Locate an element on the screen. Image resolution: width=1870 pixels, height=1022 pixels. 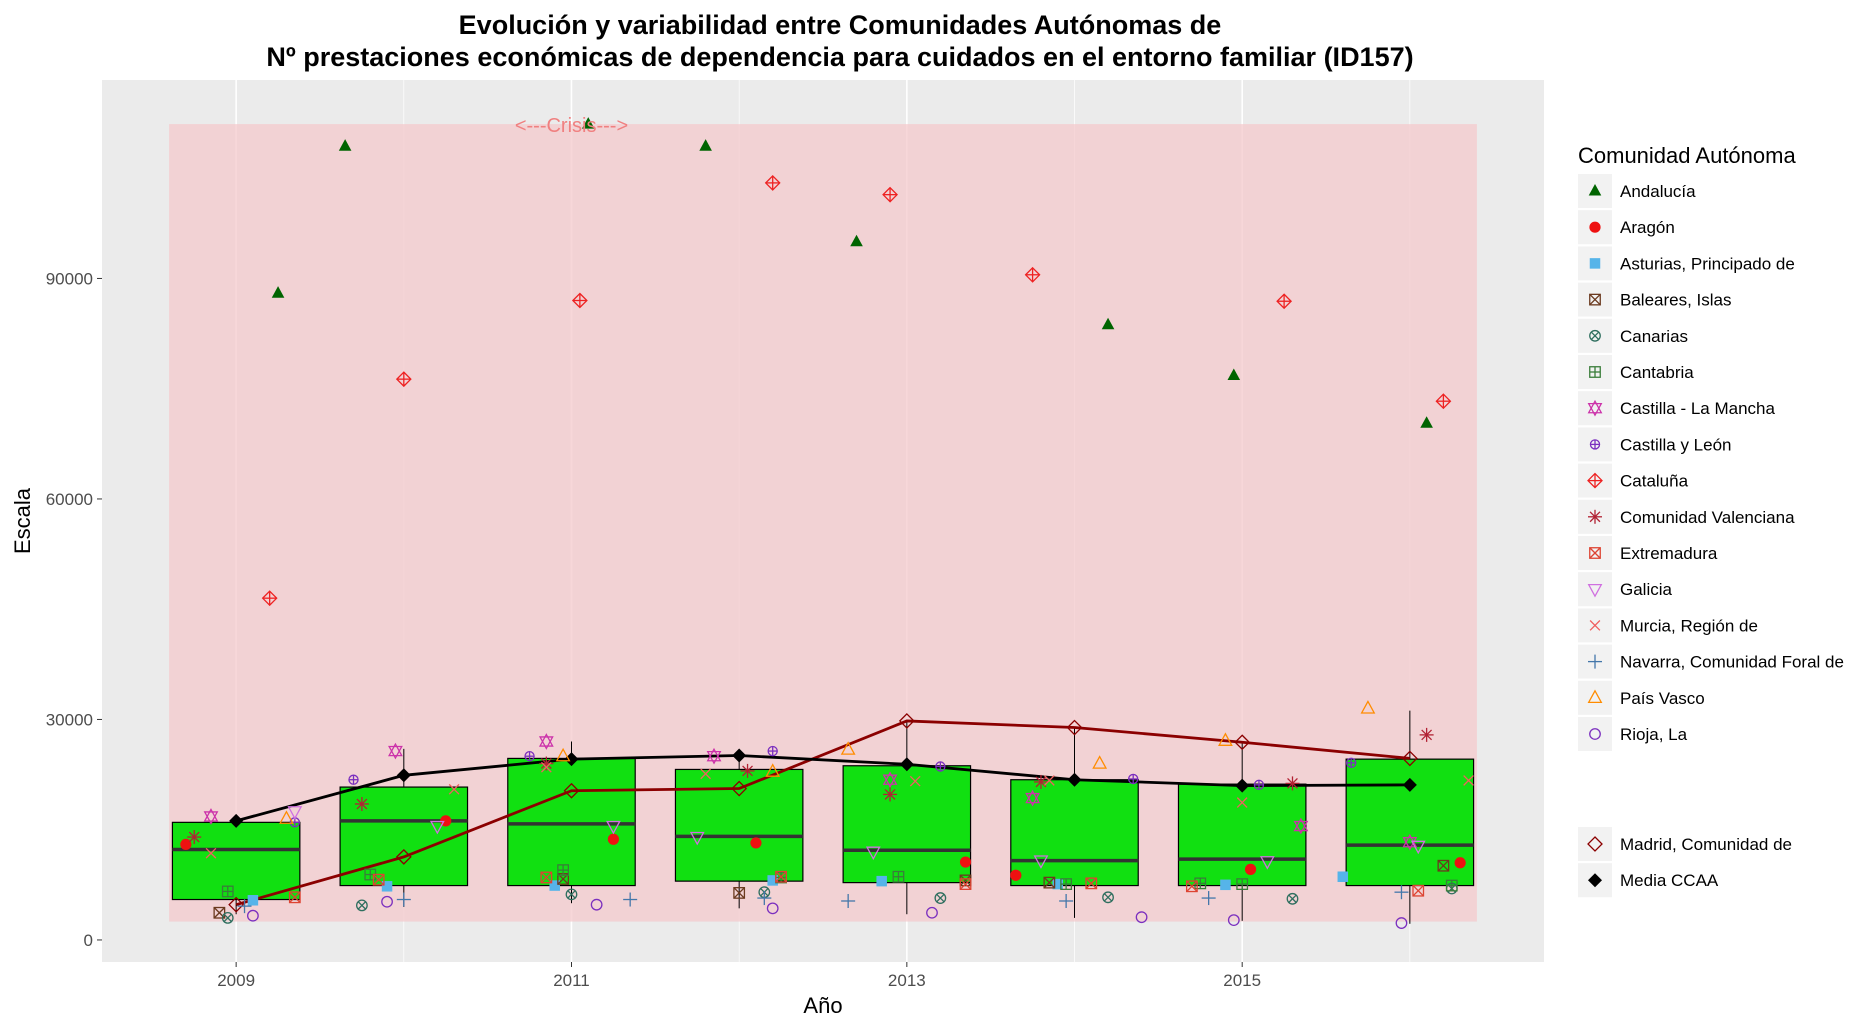
point-andalucia is located at coordinates (588, 123).